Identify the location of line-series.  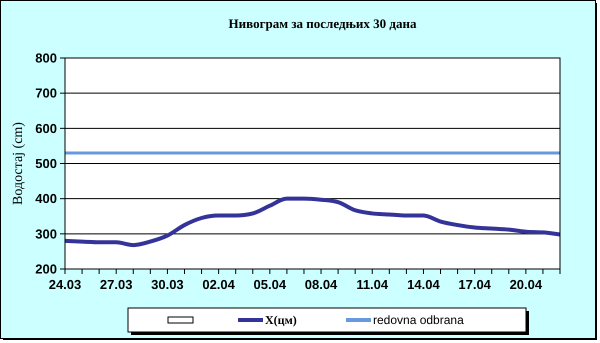
(312, 222).